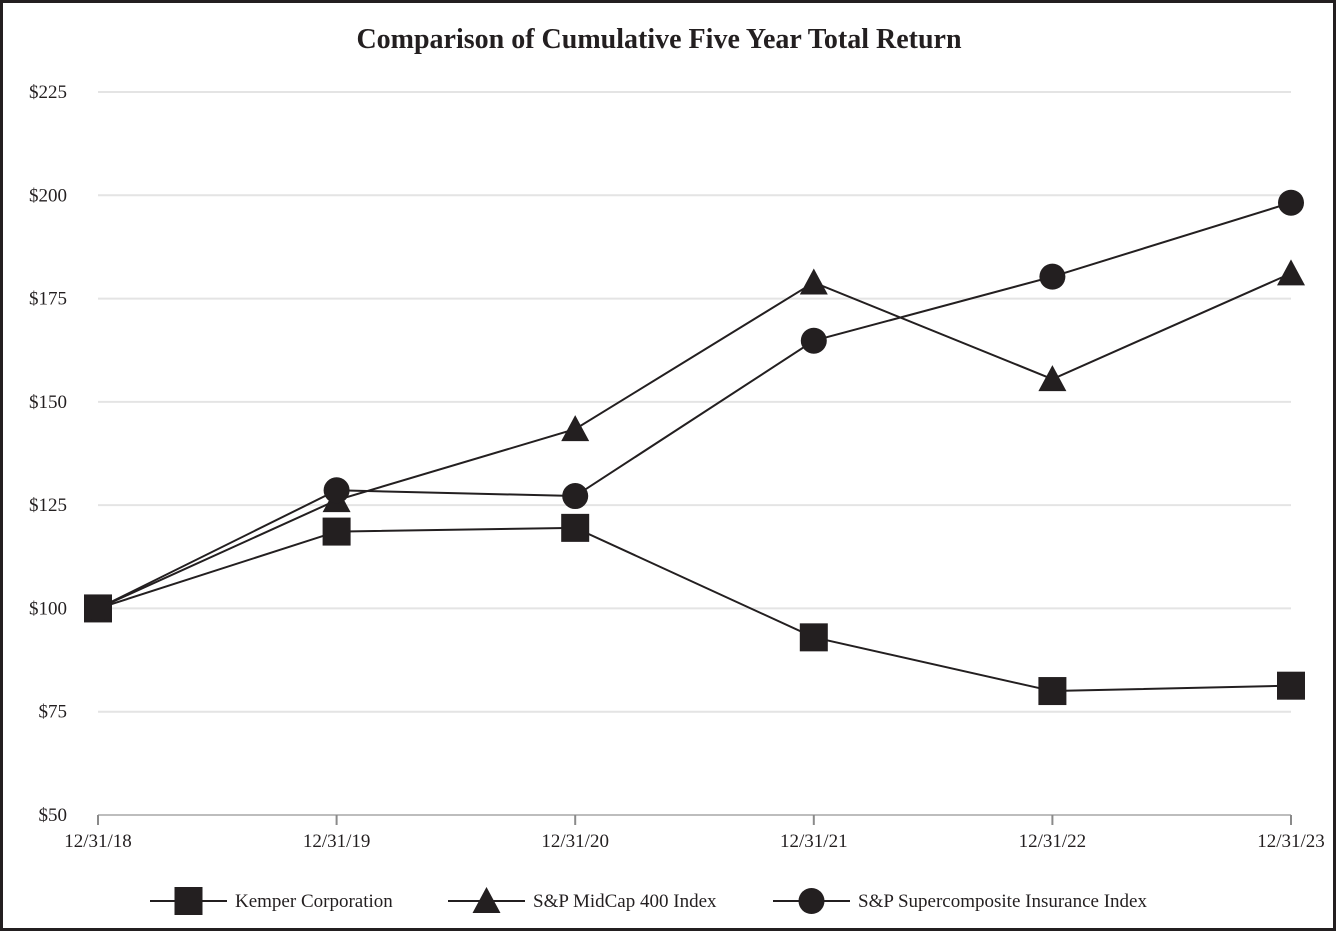  Describe the element at coordinates (1291, 841) in the screenshot. I see `x-tick-label: 12/31/23` at that location.